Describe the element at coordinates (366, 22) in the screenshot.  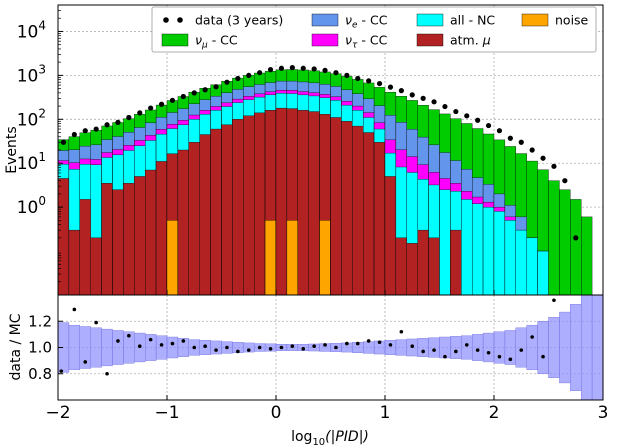
I see `legend-label-nue: νe - CC` at that location.